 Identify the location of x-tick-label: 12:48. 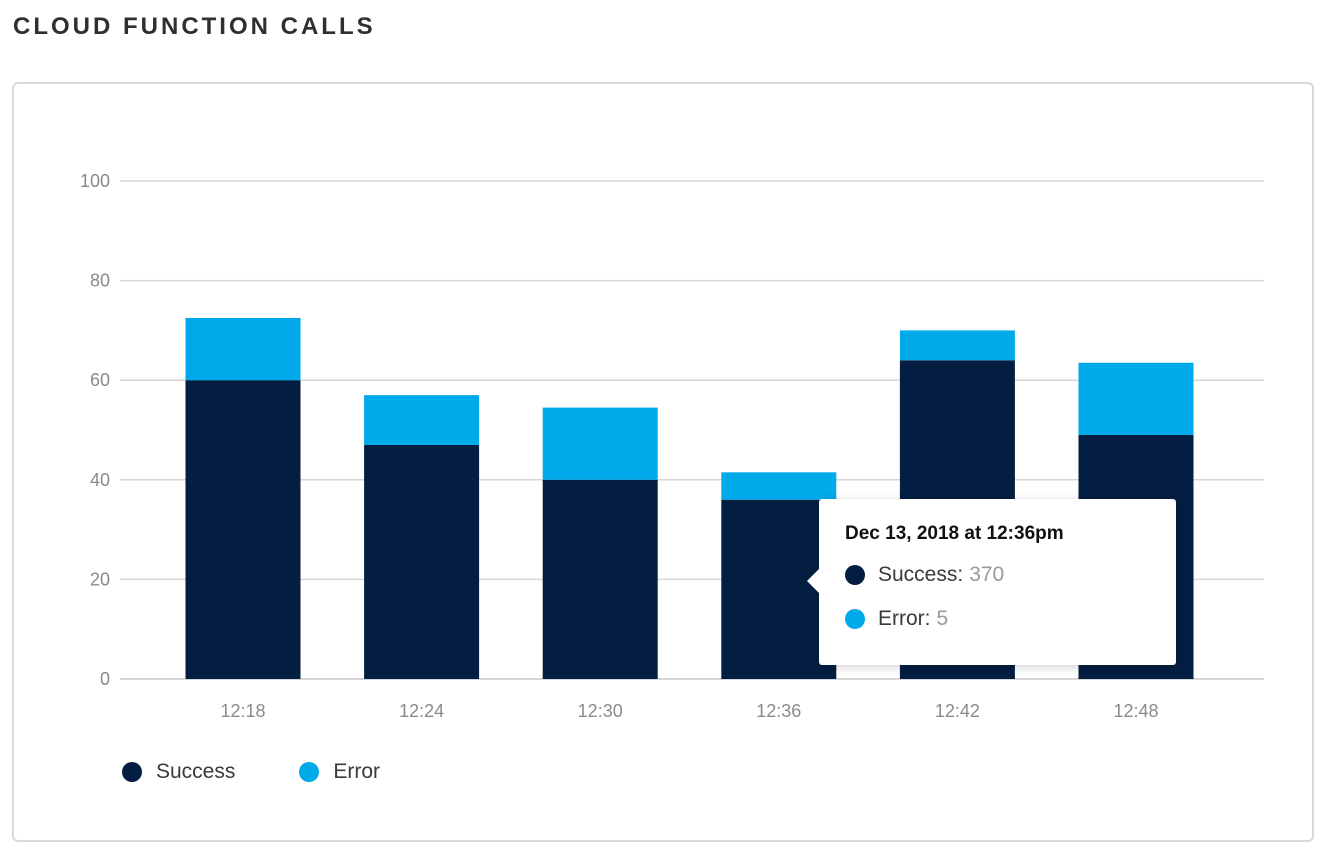
(1135, 711).